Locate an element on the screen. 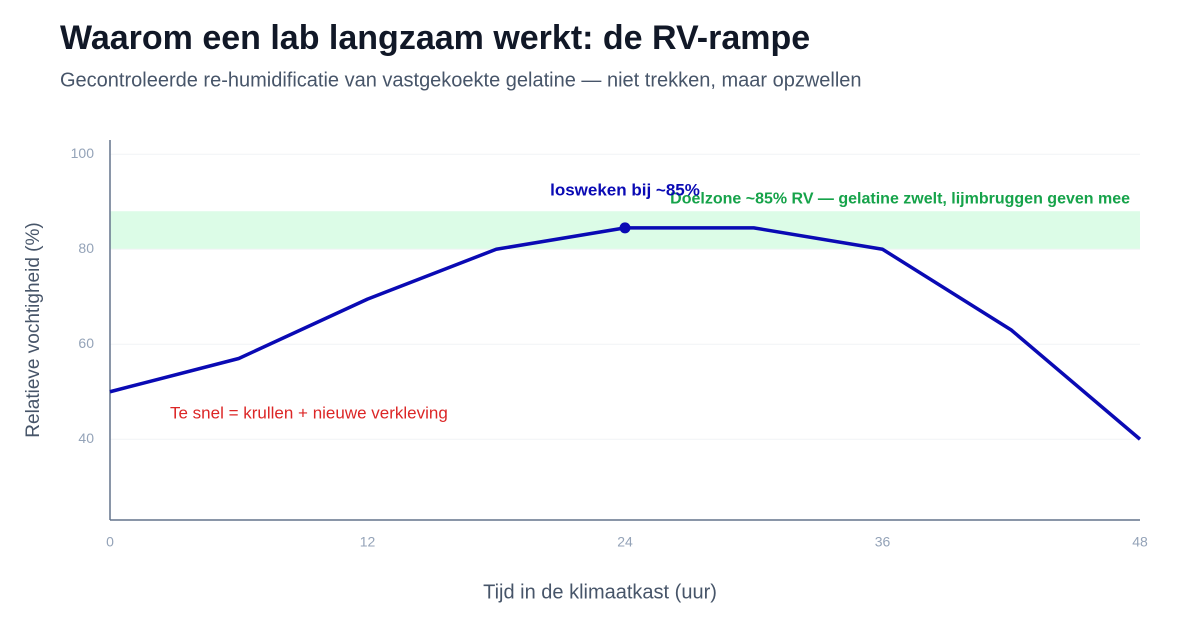 The width and height of the screenshot is (1200, 640). x-tick-label: 24 is located at coordinates (625, 542).